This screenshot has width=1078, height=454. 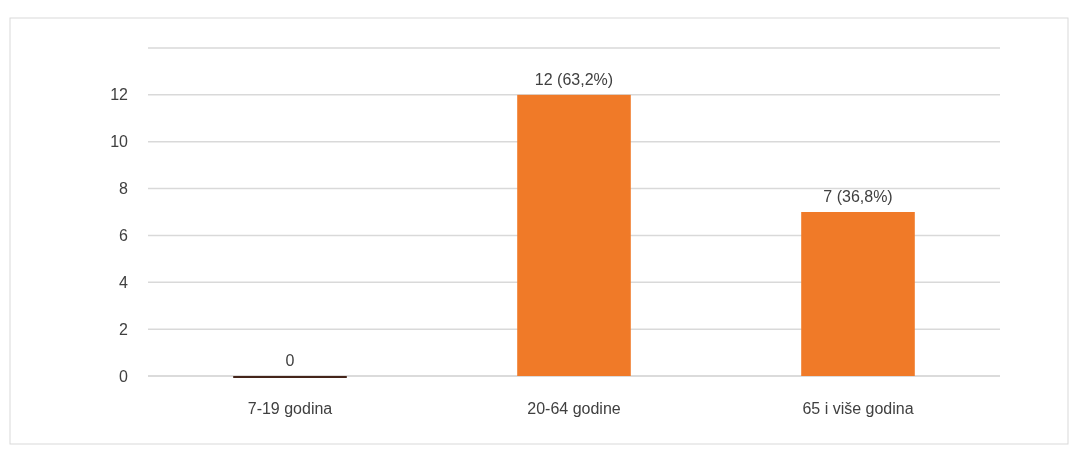 I want to click on y-tick-label: 4, so click(x=124, y=282).